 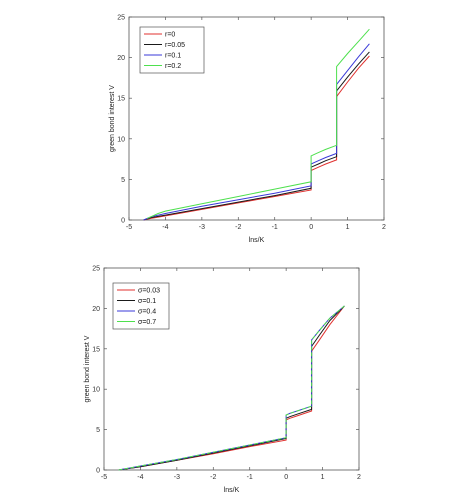 What do you see at coordinates (175, 45) in the screenshot?
I see `legend-label: r=0.05` at bounding box center [175, 45].